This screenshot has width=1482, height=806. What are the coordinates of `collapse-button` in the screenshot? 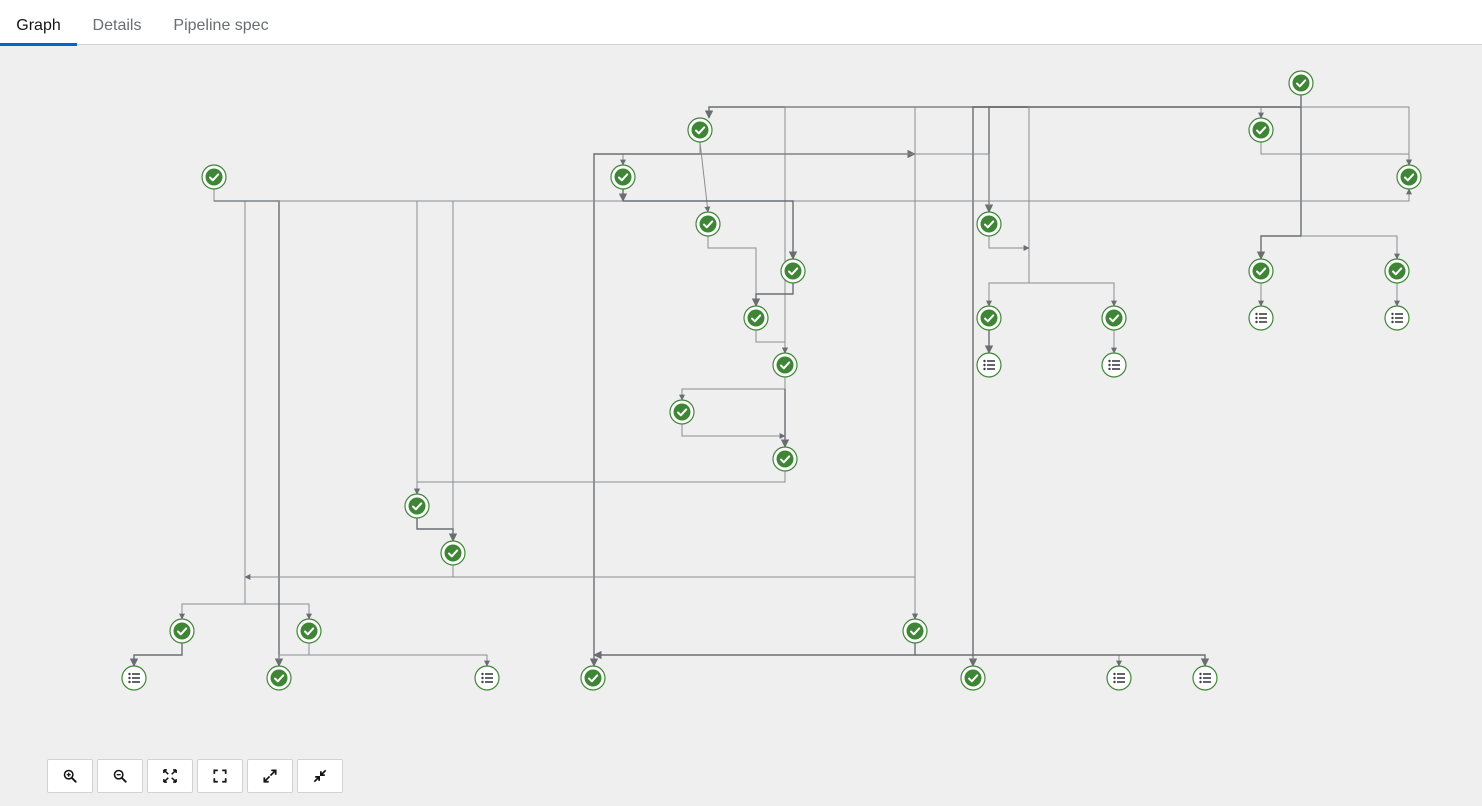 It's located at (320, 776).